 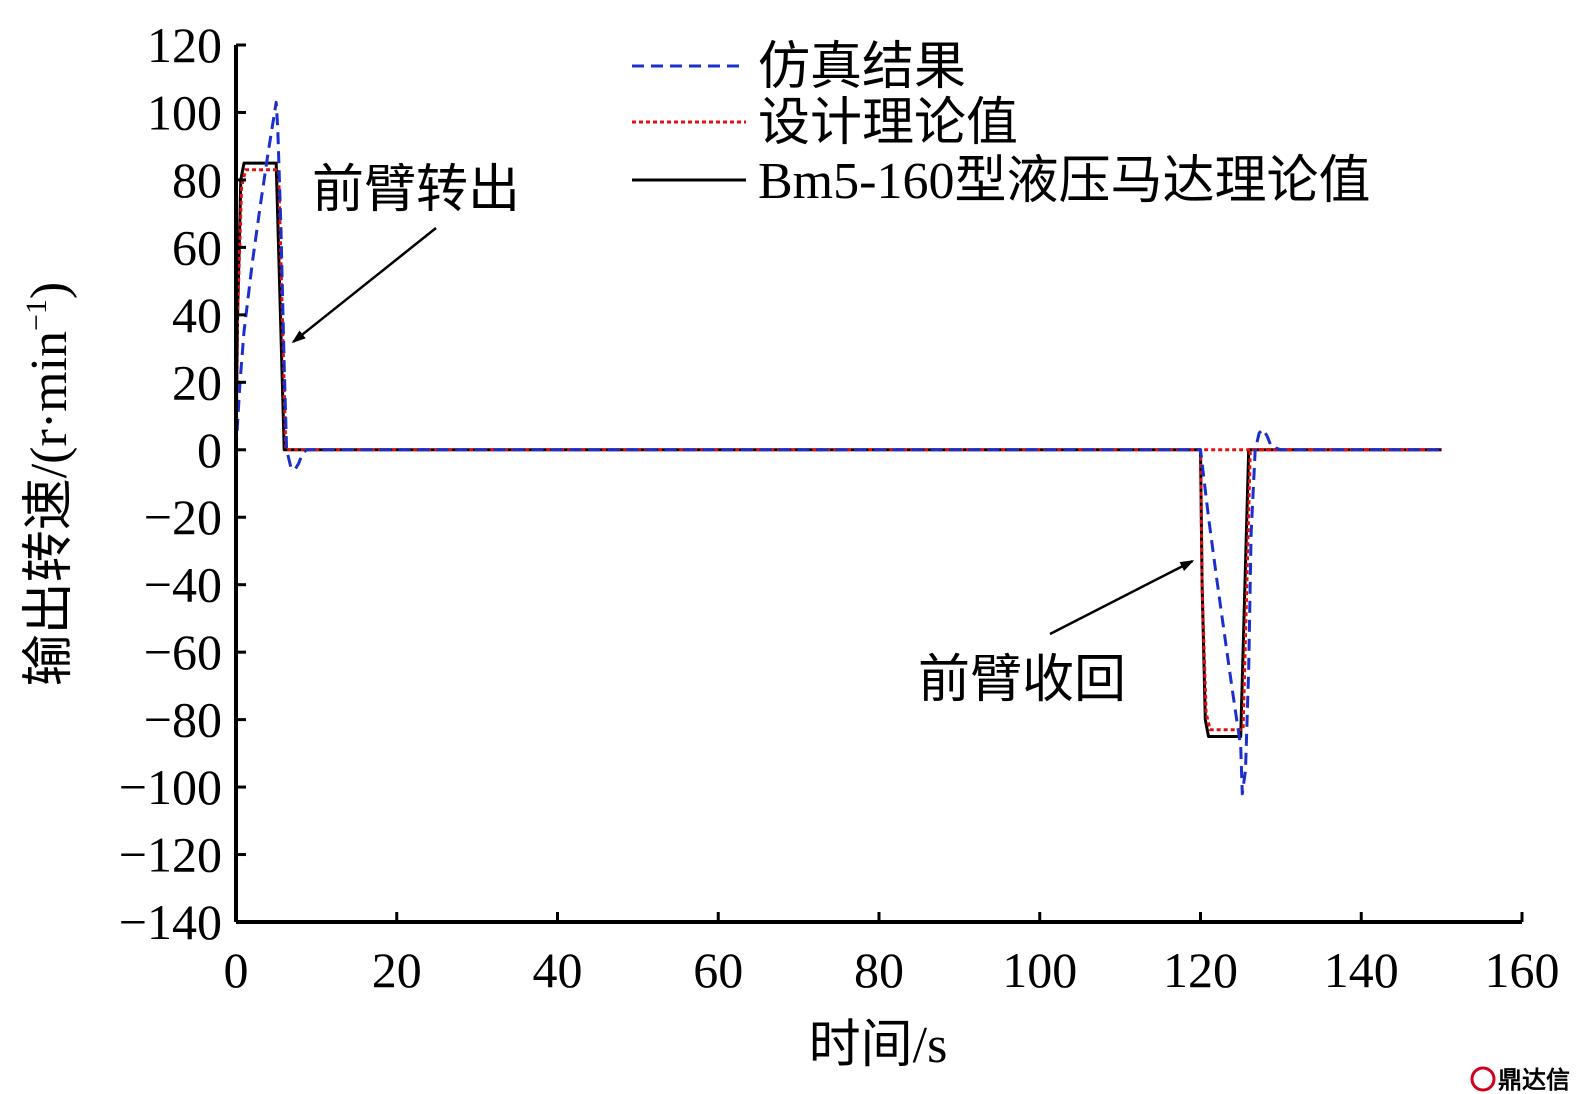 What do you see at coordinates (183, 517) in the screenshot?
I see `y-tick-label: −20` at bounding box center [183, 517].